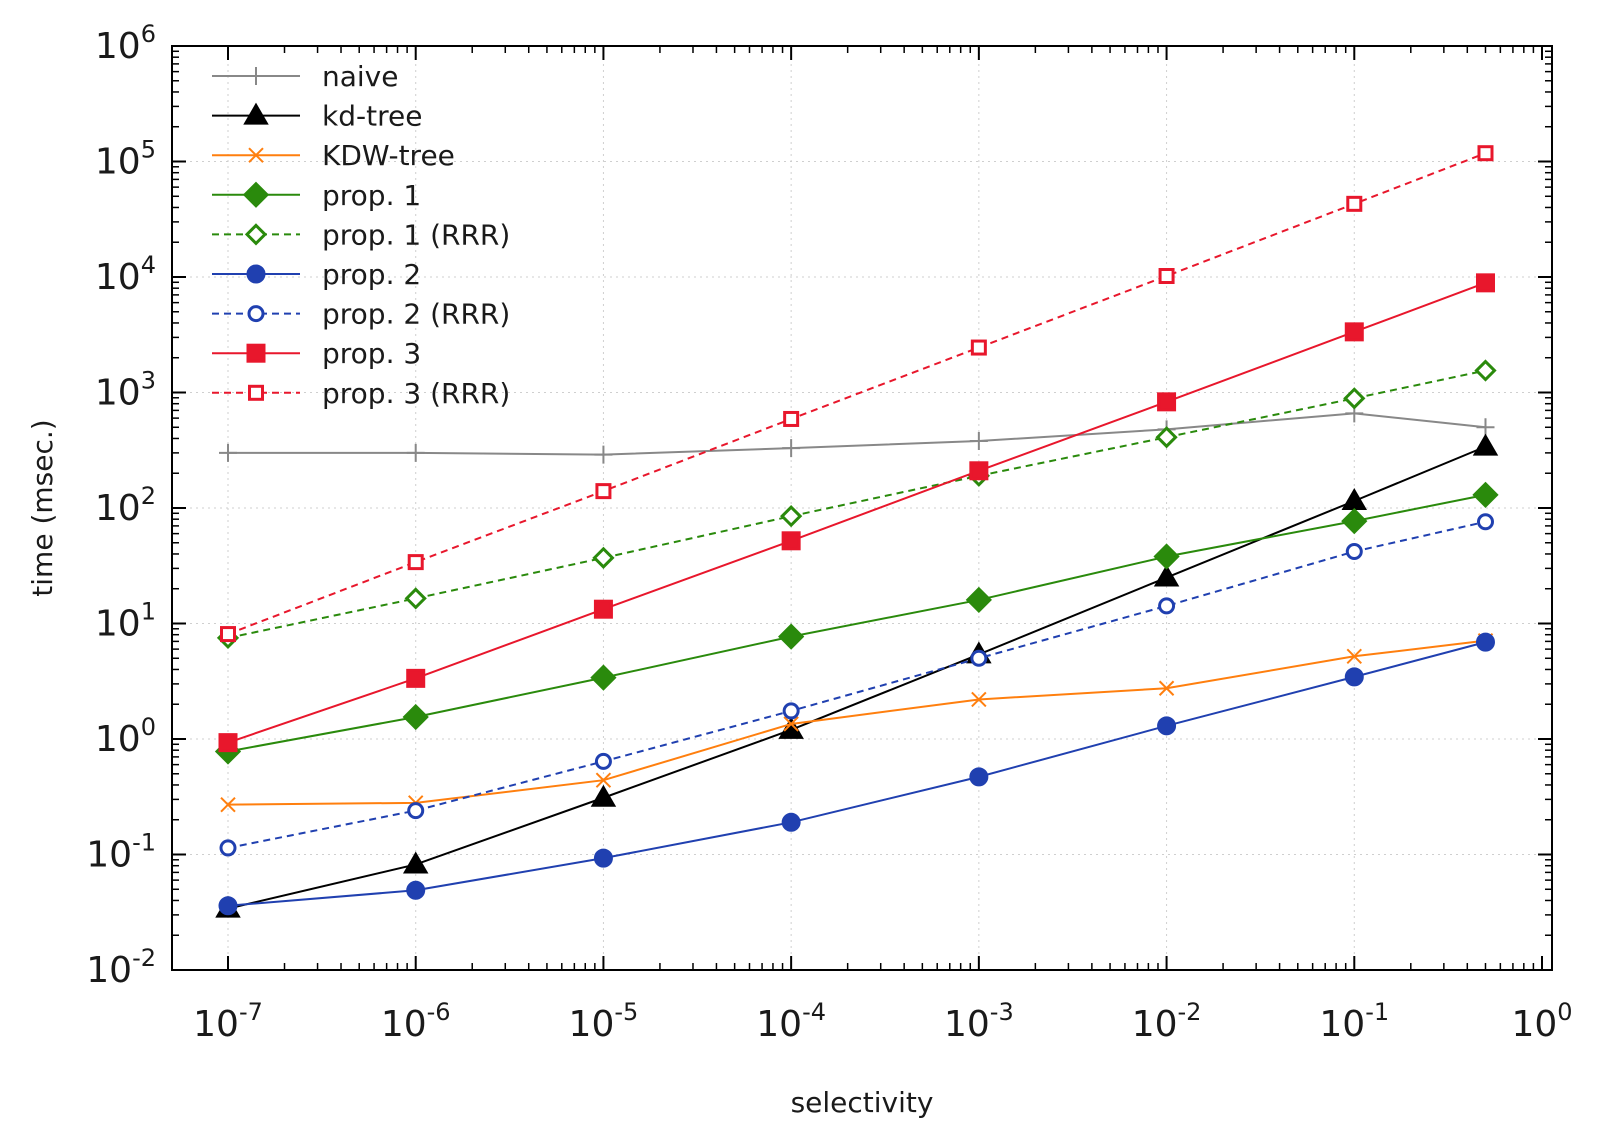 Image resolution: width=1600 pixels, height=1132 pixels. I want to click on tick-exponent: -6, so click(439, 1012).